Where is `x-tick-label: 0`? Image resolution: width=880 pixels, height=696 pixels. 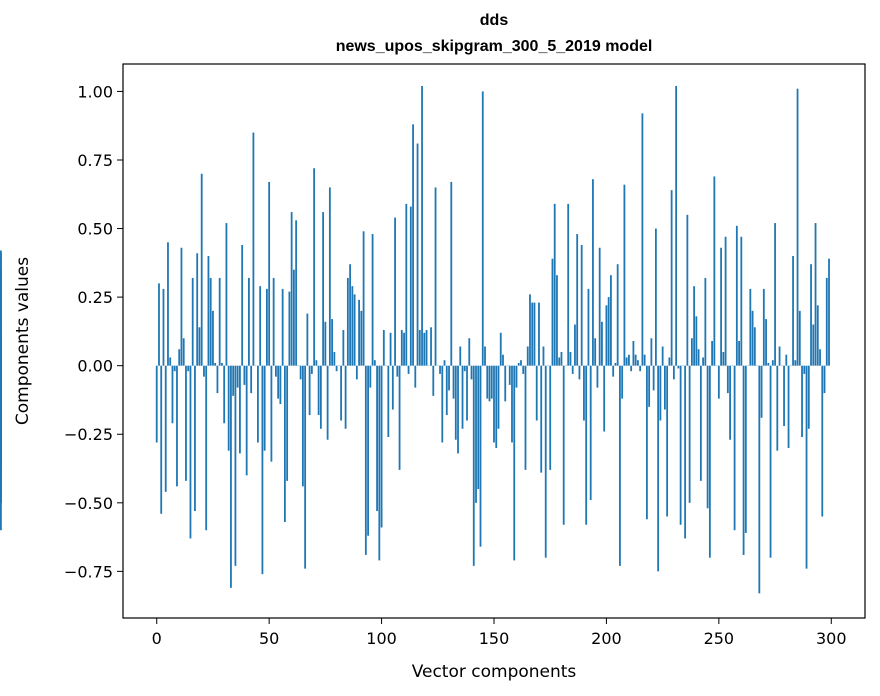
x-tick-label: 0 is located at coordinates (157, 638).